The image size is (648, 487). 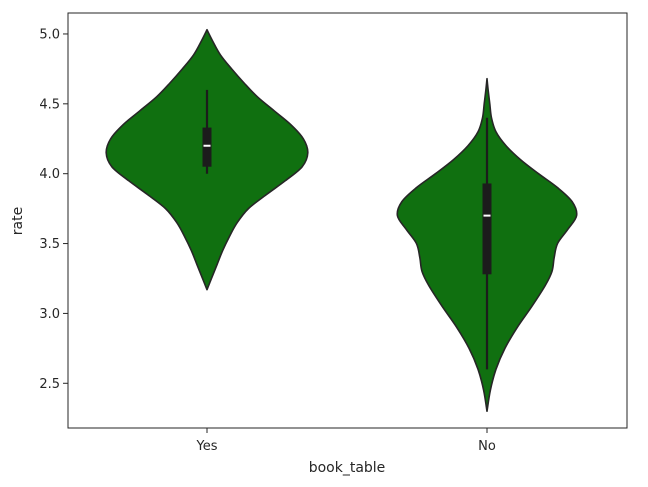 I want to click on y-axis-label: rate, so click(x=18, y=221).